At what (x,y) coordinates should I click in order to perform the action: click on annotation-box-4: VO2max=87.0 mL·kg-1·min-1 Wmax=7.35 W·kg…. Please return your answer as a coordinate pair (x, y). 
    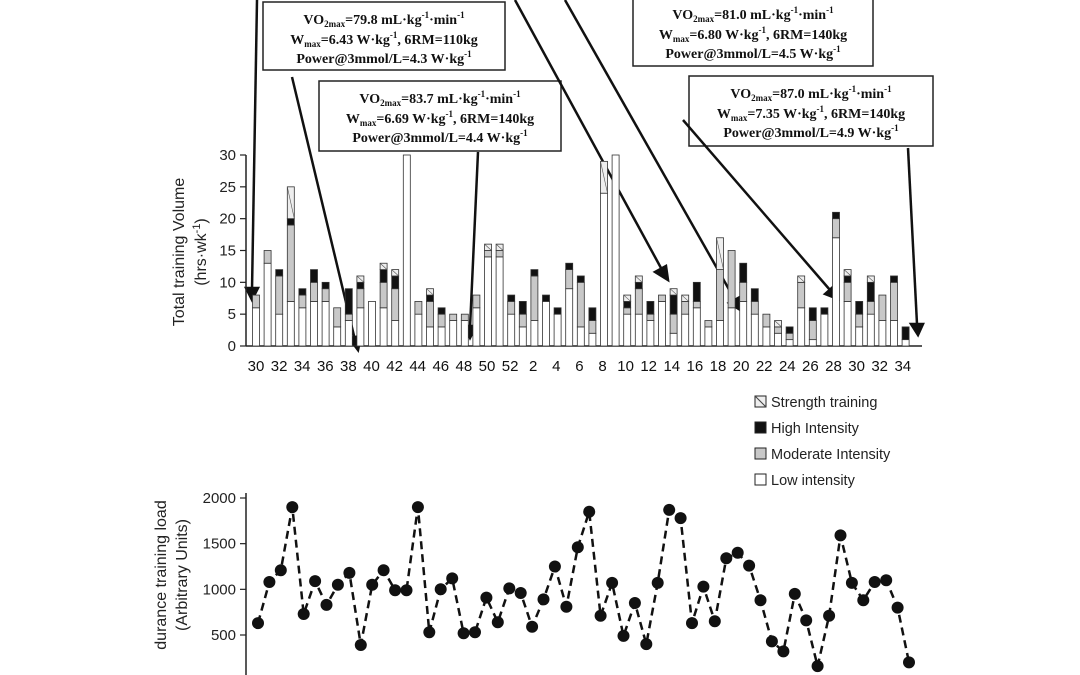
    Looking at the image, I should click on (811, 111).